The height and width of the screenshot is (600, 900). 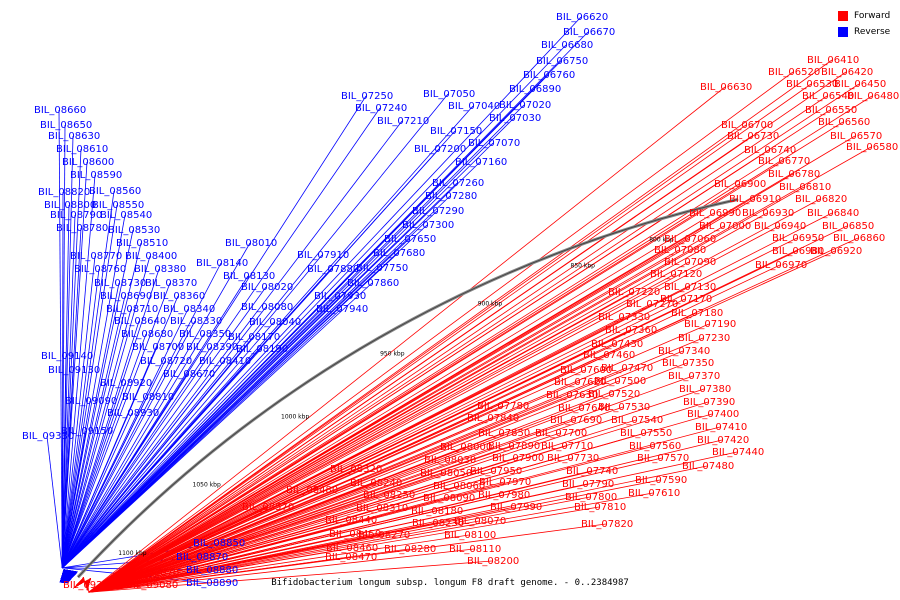 What do you see at coordinates (438, 523) in the screenshot?
I see `forward-gene-label: BIL_08230` at bounding box center [438, 523].